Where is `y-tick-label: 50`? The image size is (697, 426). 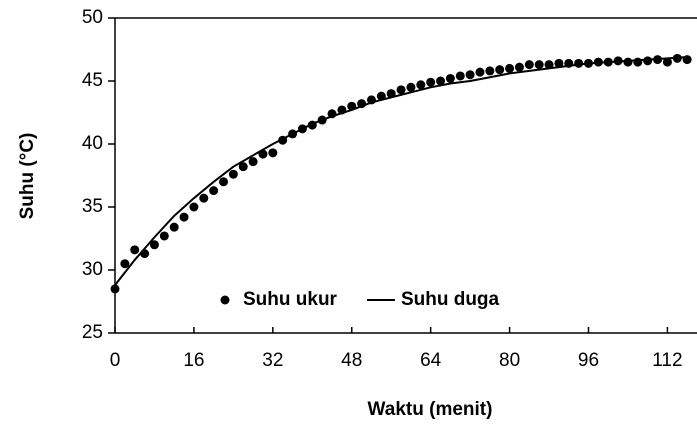
y-tick-label: 50 is located at coordinates (92, 17).